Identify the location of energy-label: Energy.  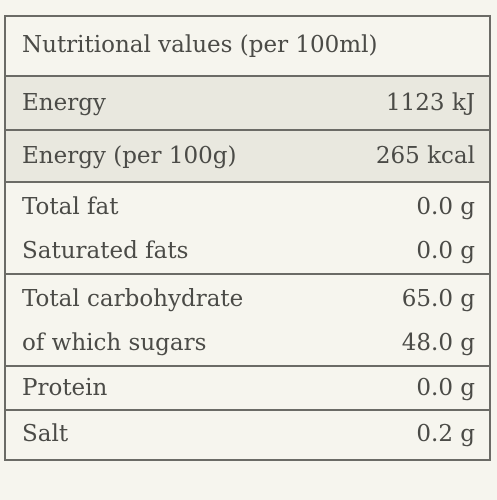
(64, 103).